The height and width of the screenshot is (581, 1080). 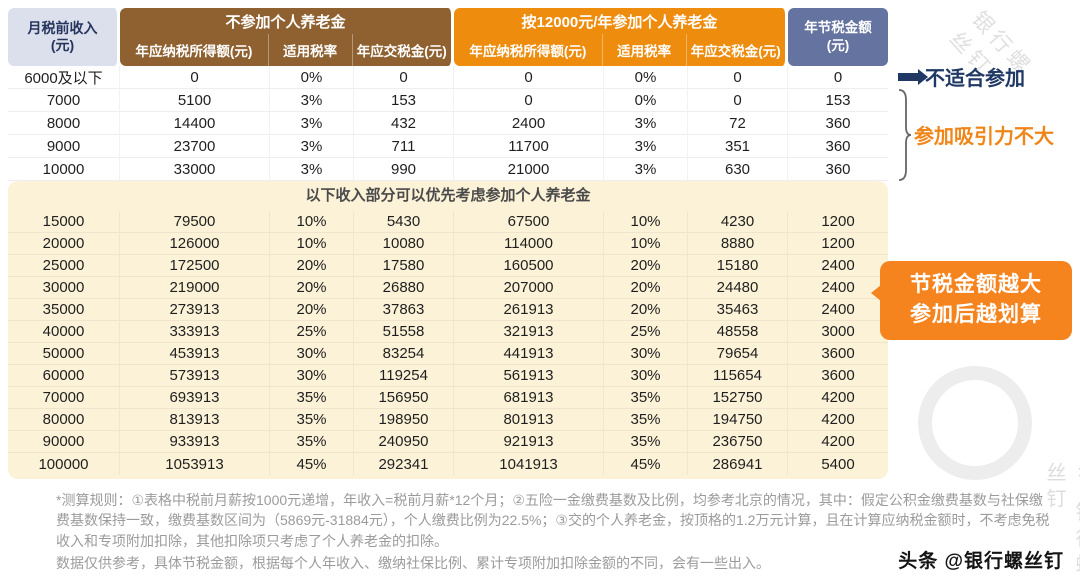 What do you see at coordinates (195, 169) in the screenshot?
I see `taxable-income-cell: 33000` at bounding box center [195, 169].